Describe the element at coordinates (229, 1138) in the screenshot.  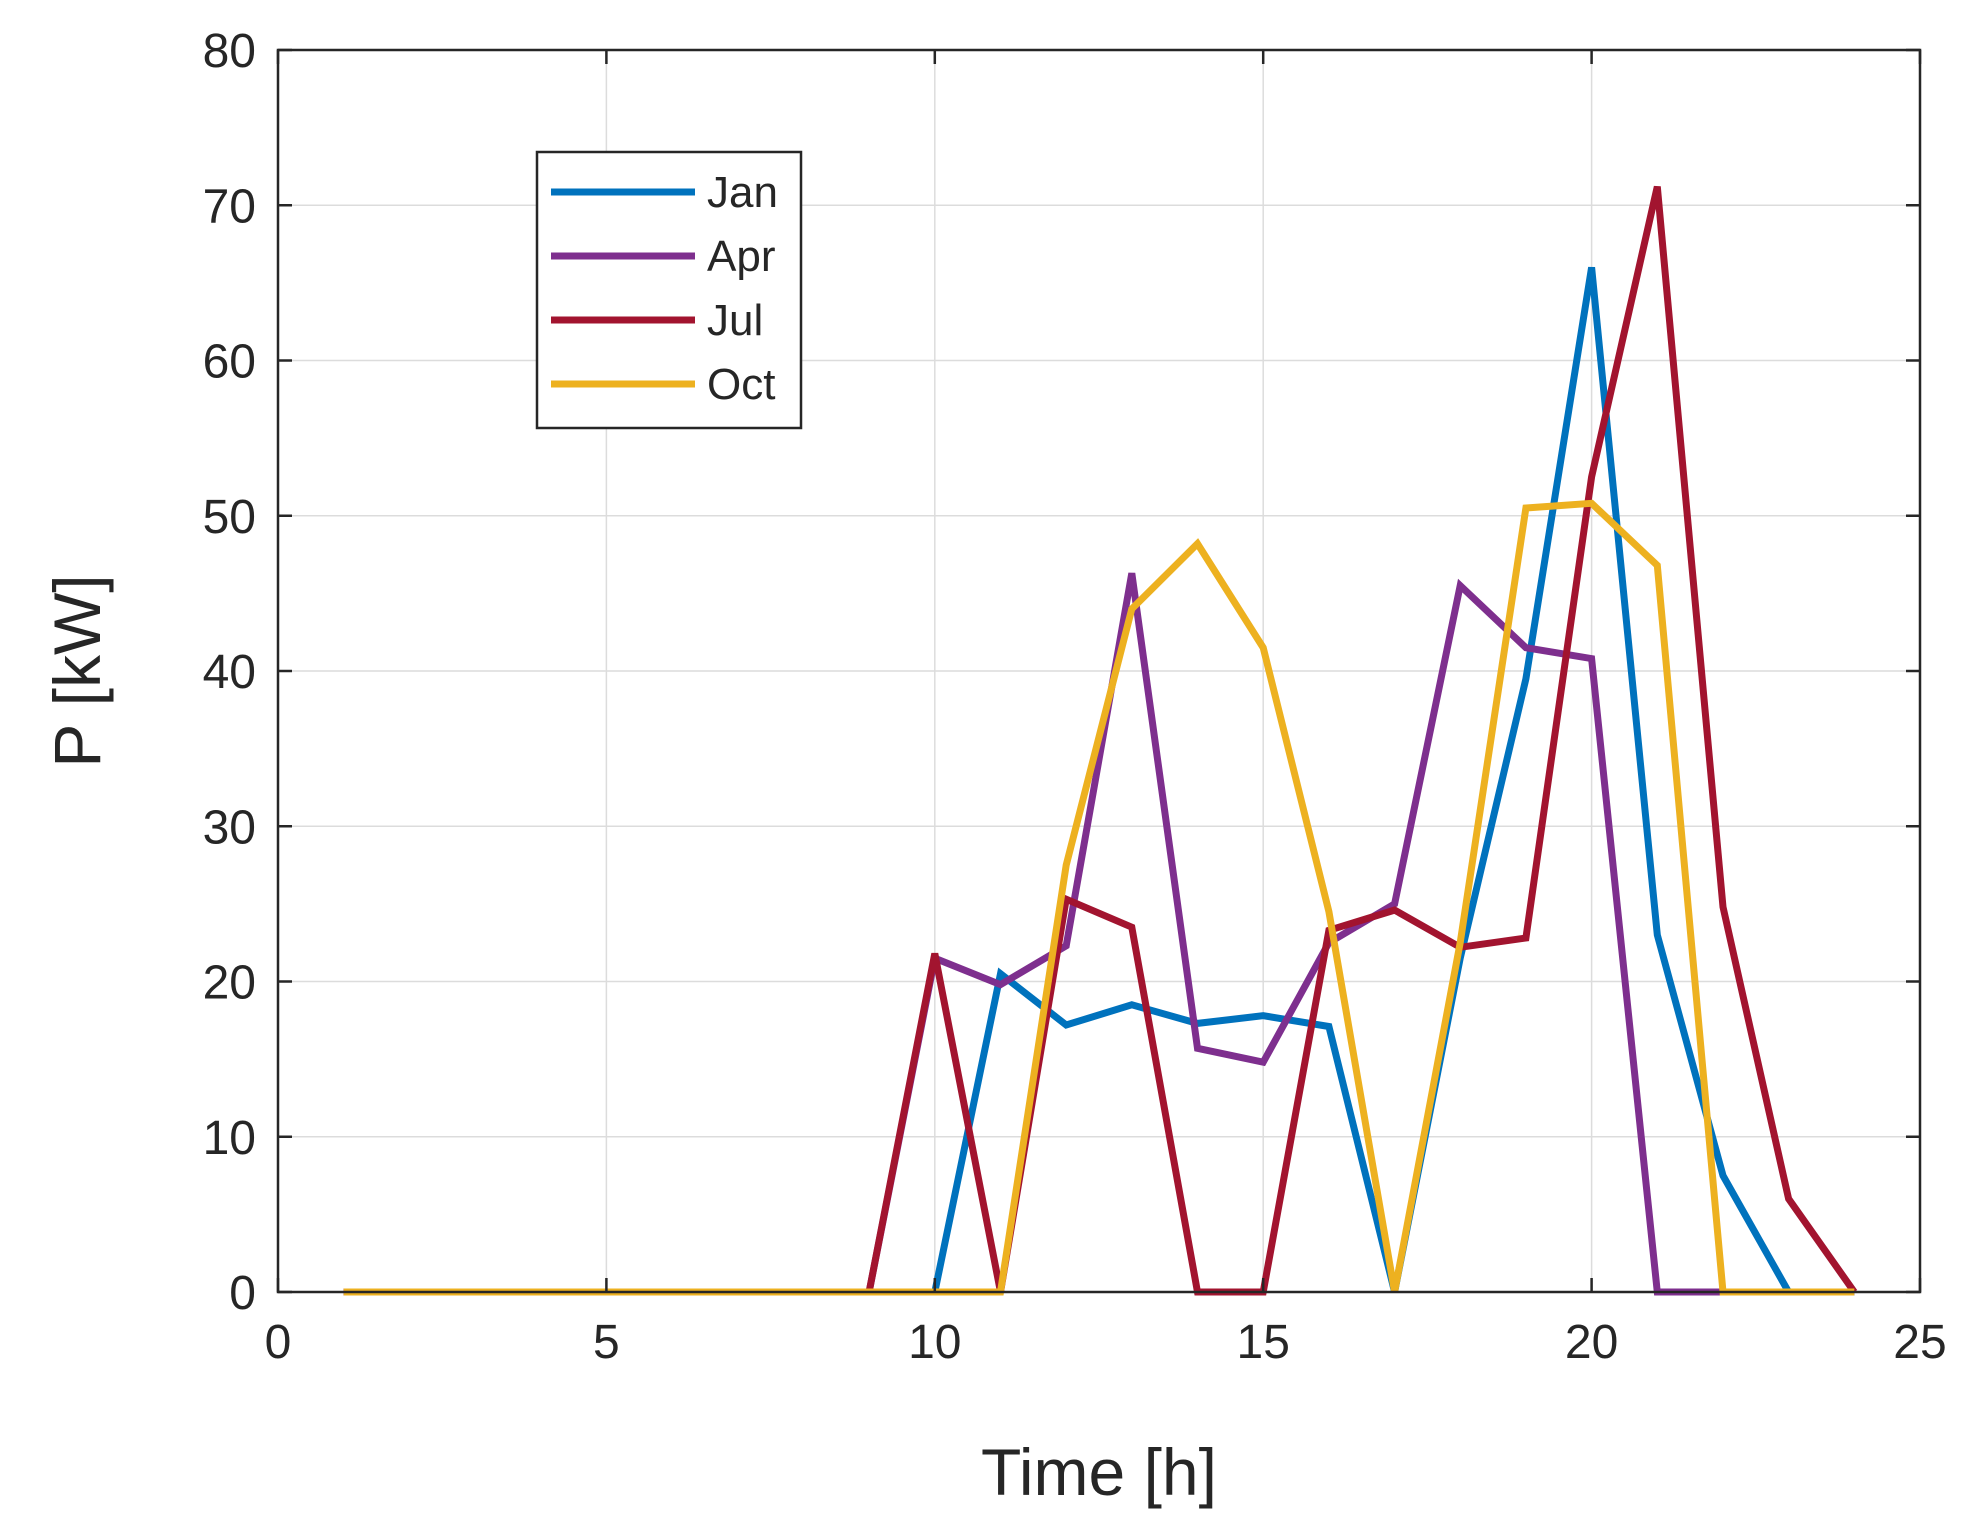
I see `y-tick-label: 10` at that location.